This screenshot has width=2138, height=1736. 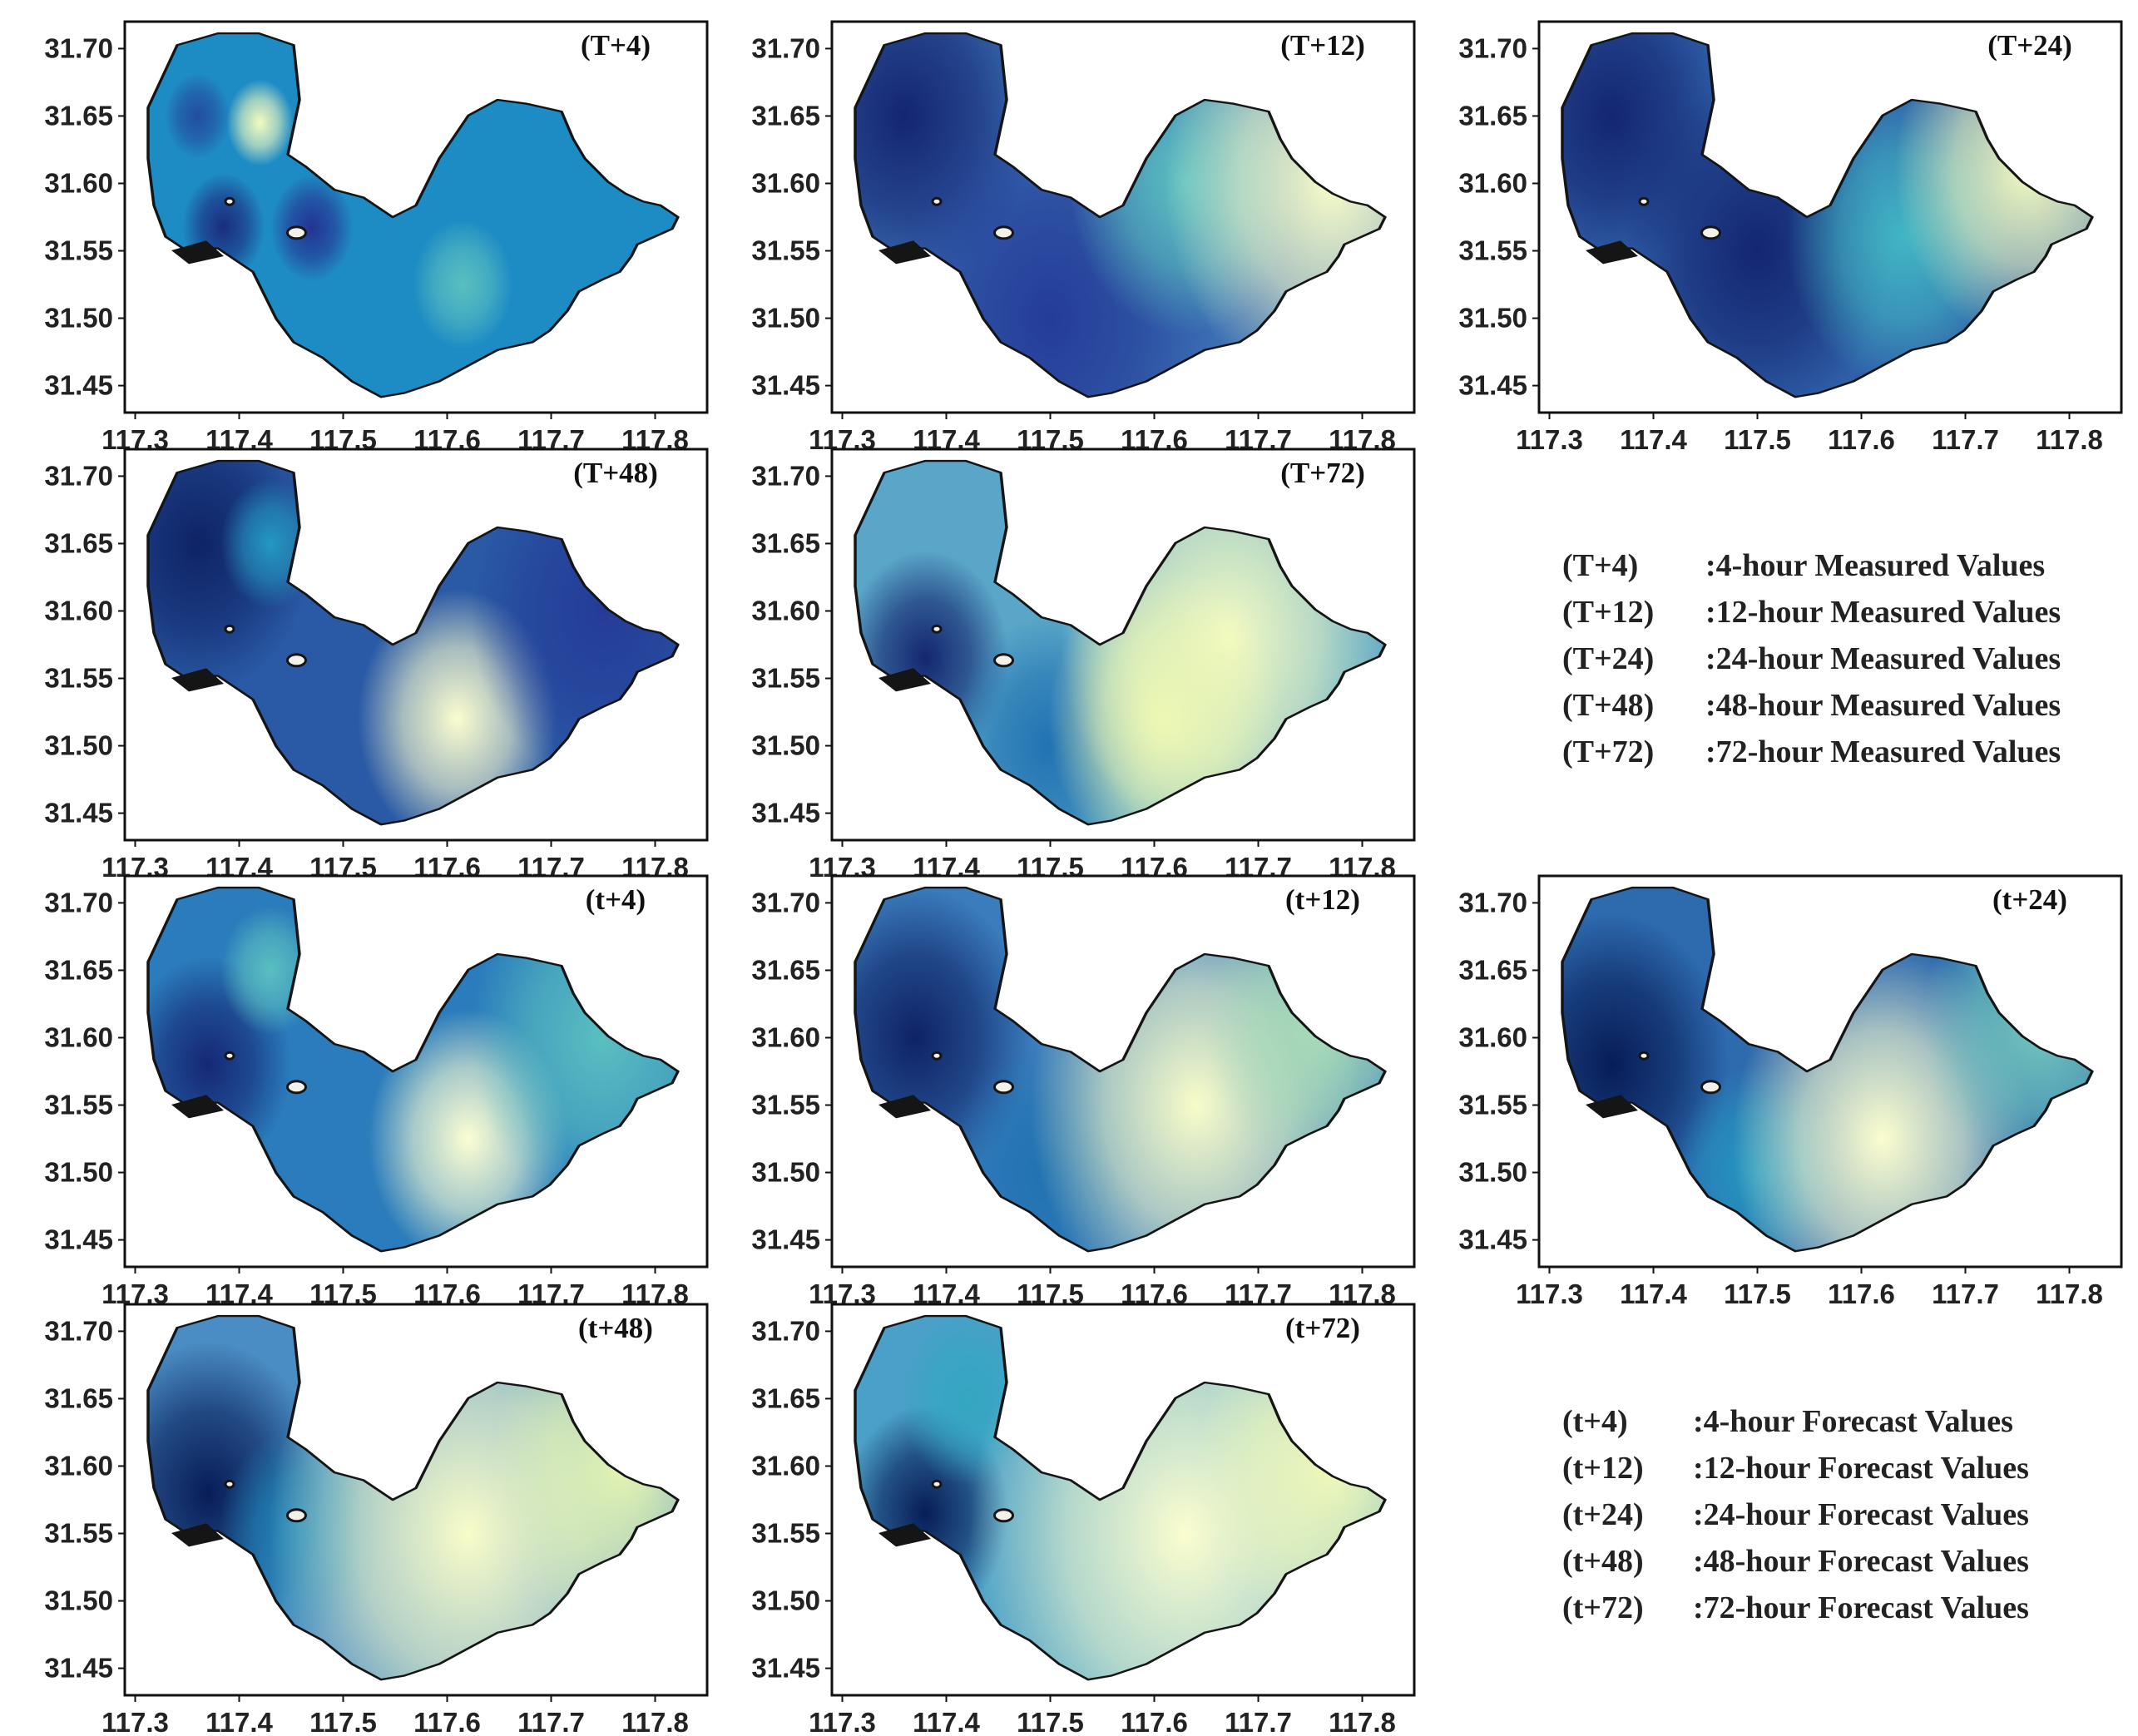 I want to click on panel-title: (t+48), so click(x=615, y=1328).